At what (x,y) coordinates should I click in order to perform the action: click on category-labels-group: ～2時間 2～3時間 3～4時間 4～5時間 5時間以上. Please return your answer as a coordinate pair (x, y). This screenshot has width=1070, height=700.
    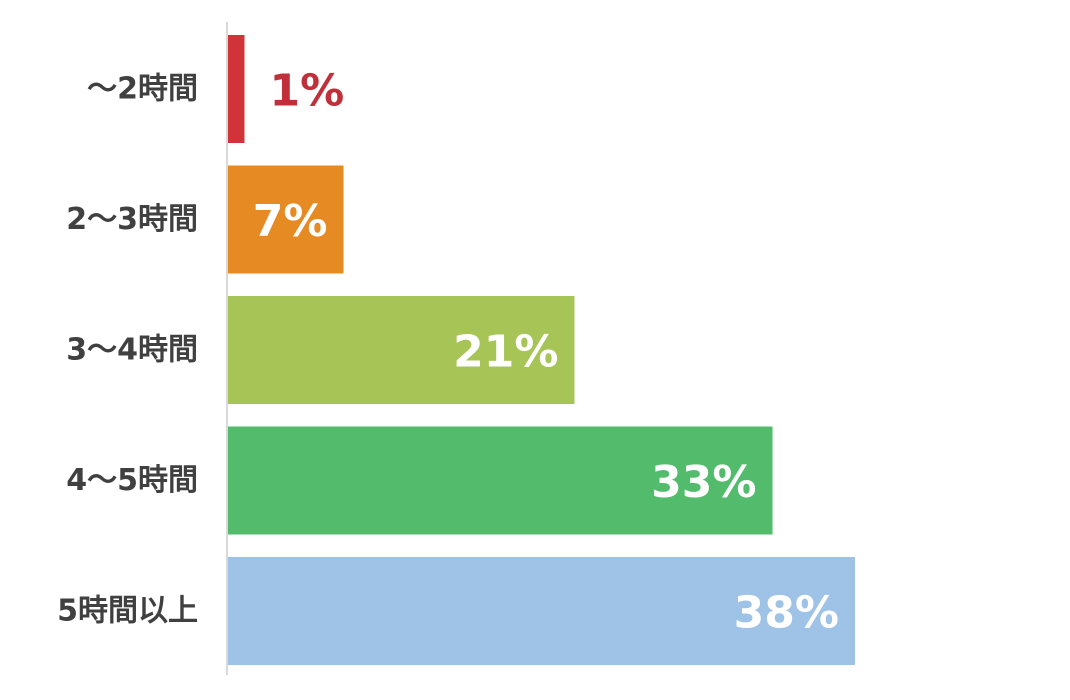
    Looking at the image, I should click on (127, 350).